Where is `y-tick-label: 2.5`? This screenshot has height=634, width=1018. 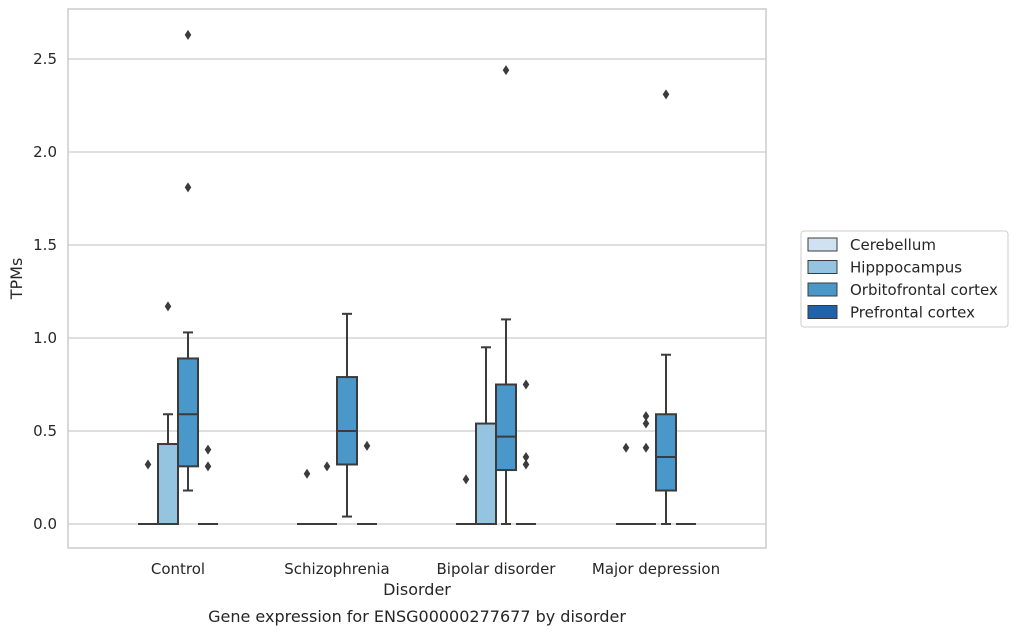 y-tick-label: 2.5 is located at coordinates (45, 59).